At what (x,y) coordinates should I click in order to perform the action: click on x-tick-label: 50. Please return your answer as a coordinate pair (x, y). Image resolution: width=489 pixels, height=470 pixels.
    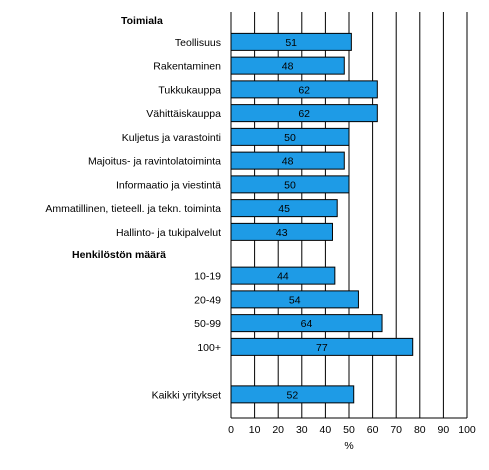
    Looking at the image, I should click on (349, 430).